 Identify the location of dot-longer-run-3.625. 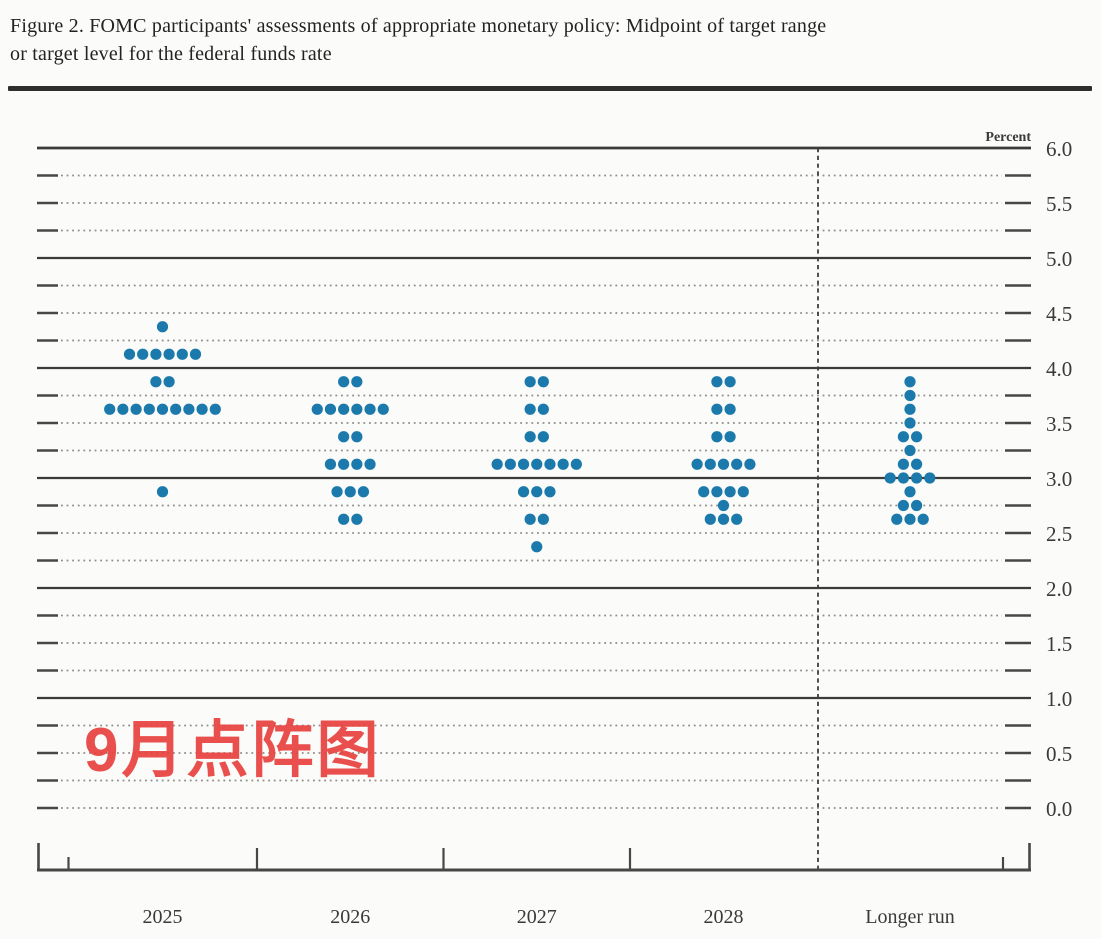
(910, 409).